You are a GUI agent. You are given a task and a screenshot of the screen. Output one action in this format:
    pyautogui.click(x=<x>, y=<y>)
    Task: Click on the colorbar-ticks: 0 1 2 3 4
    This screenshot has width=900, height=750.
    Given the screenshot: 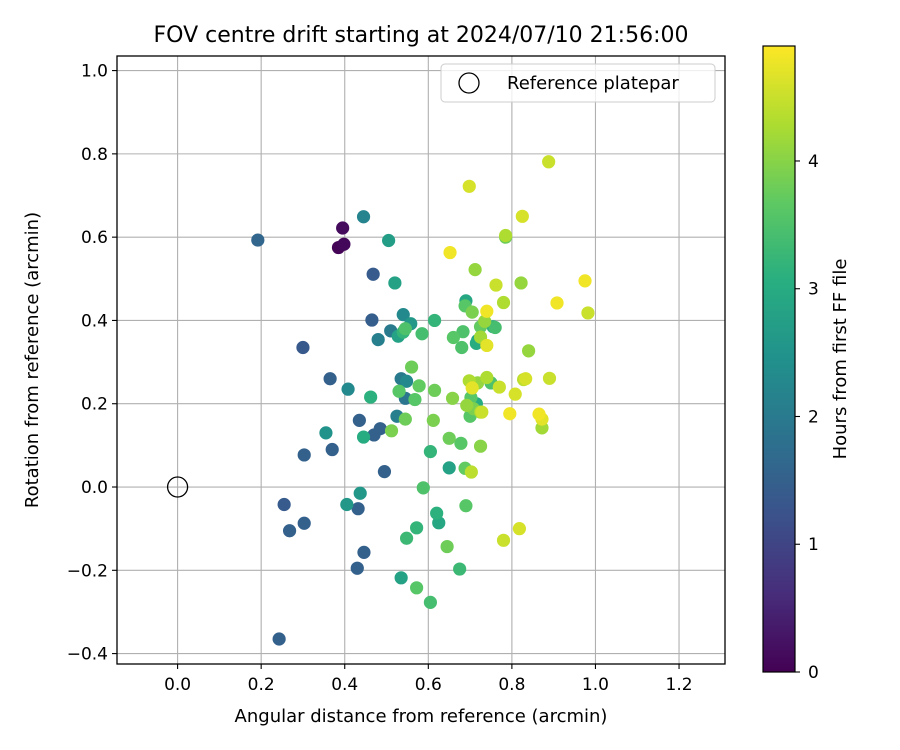 What is the action you would take?
    pyautogui.click(x=807, y=417)
    